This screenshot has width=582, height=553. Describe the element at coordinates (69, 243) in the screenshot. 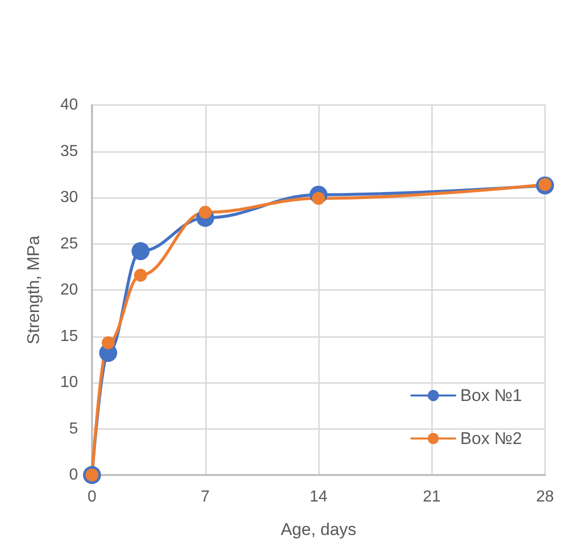

I see `y-tick-label: 25` at that location.